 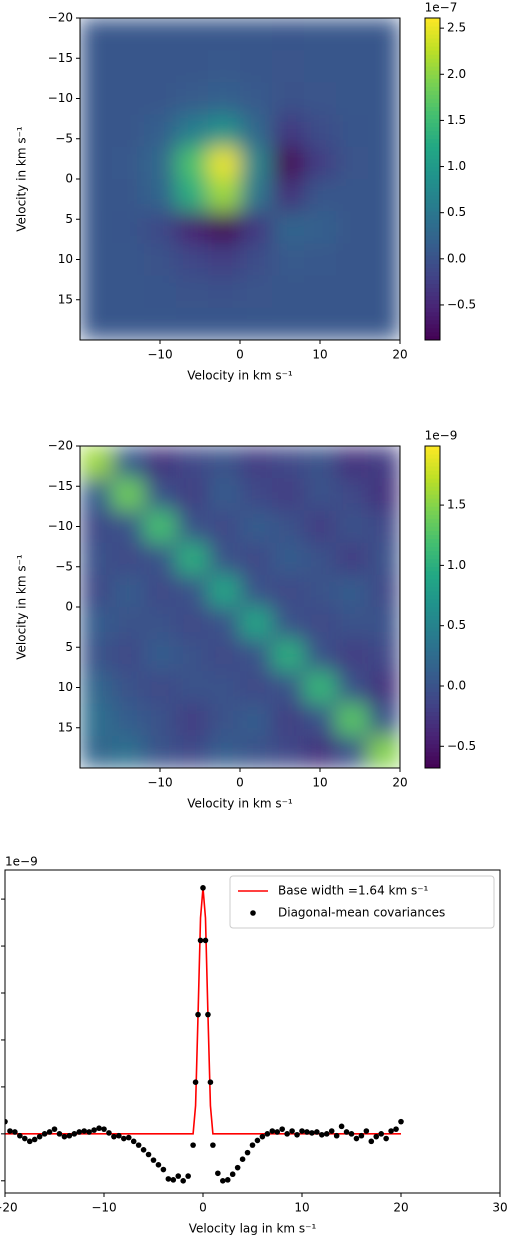 I want to click on x-tick-label: 20, so click(x=399, y=783).